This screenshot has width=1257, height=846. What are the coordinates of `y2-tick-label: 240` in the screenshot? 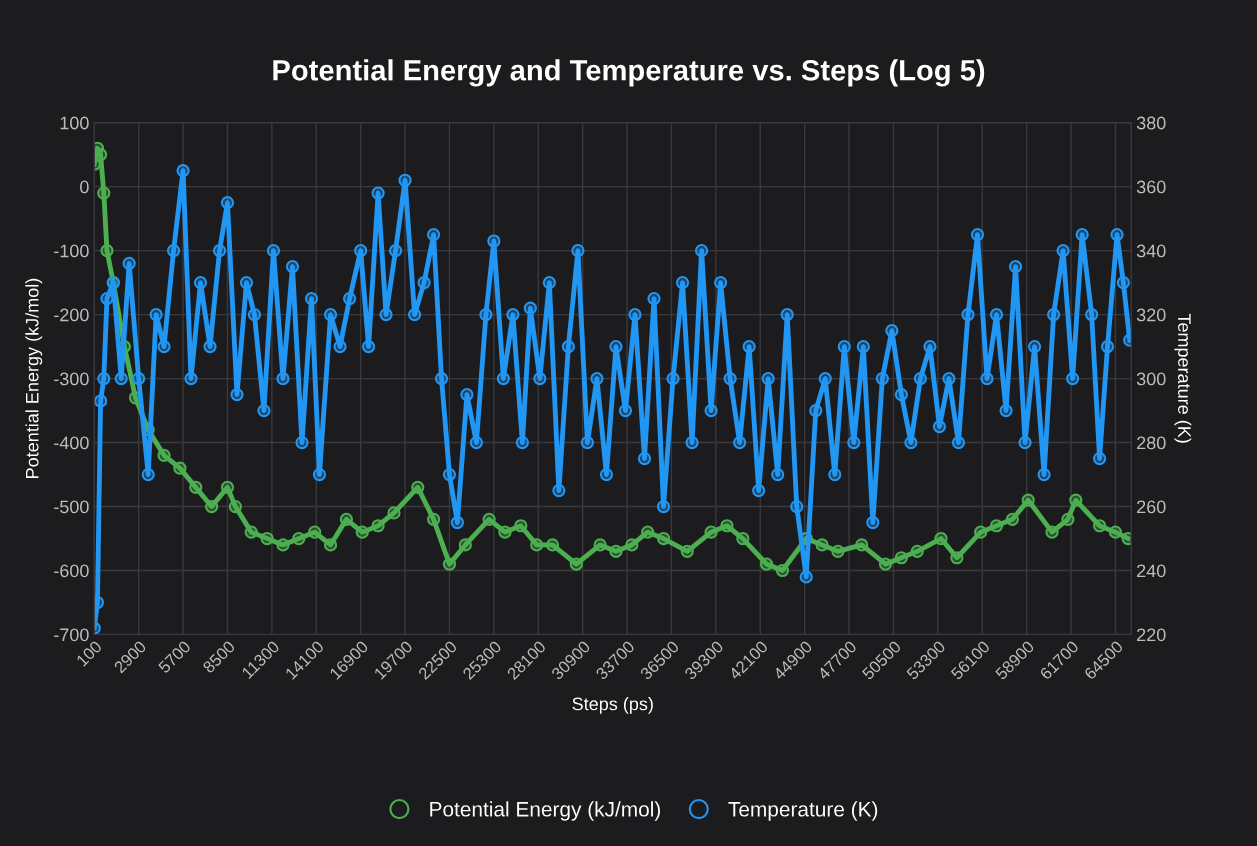 It's located at (1151, 571).